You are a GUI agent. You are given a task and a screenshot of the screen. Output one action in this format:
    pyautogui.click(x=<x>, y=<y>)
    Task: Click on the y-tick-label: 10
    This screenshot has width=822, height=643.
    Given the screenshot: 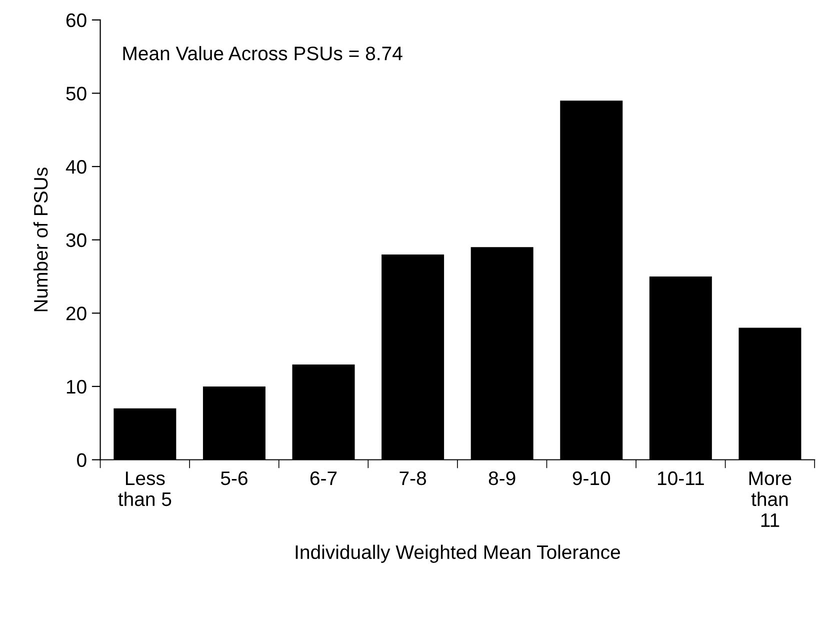 What is the action you would take?
    pyautogui.click(x=76, y=387)
    